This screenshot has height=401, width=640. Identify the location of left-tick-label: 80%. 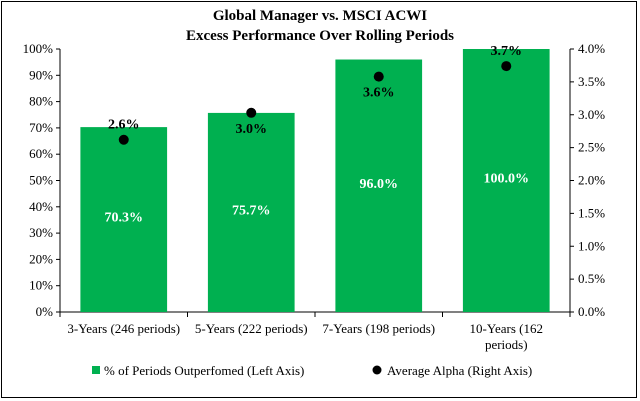
(41, 101).